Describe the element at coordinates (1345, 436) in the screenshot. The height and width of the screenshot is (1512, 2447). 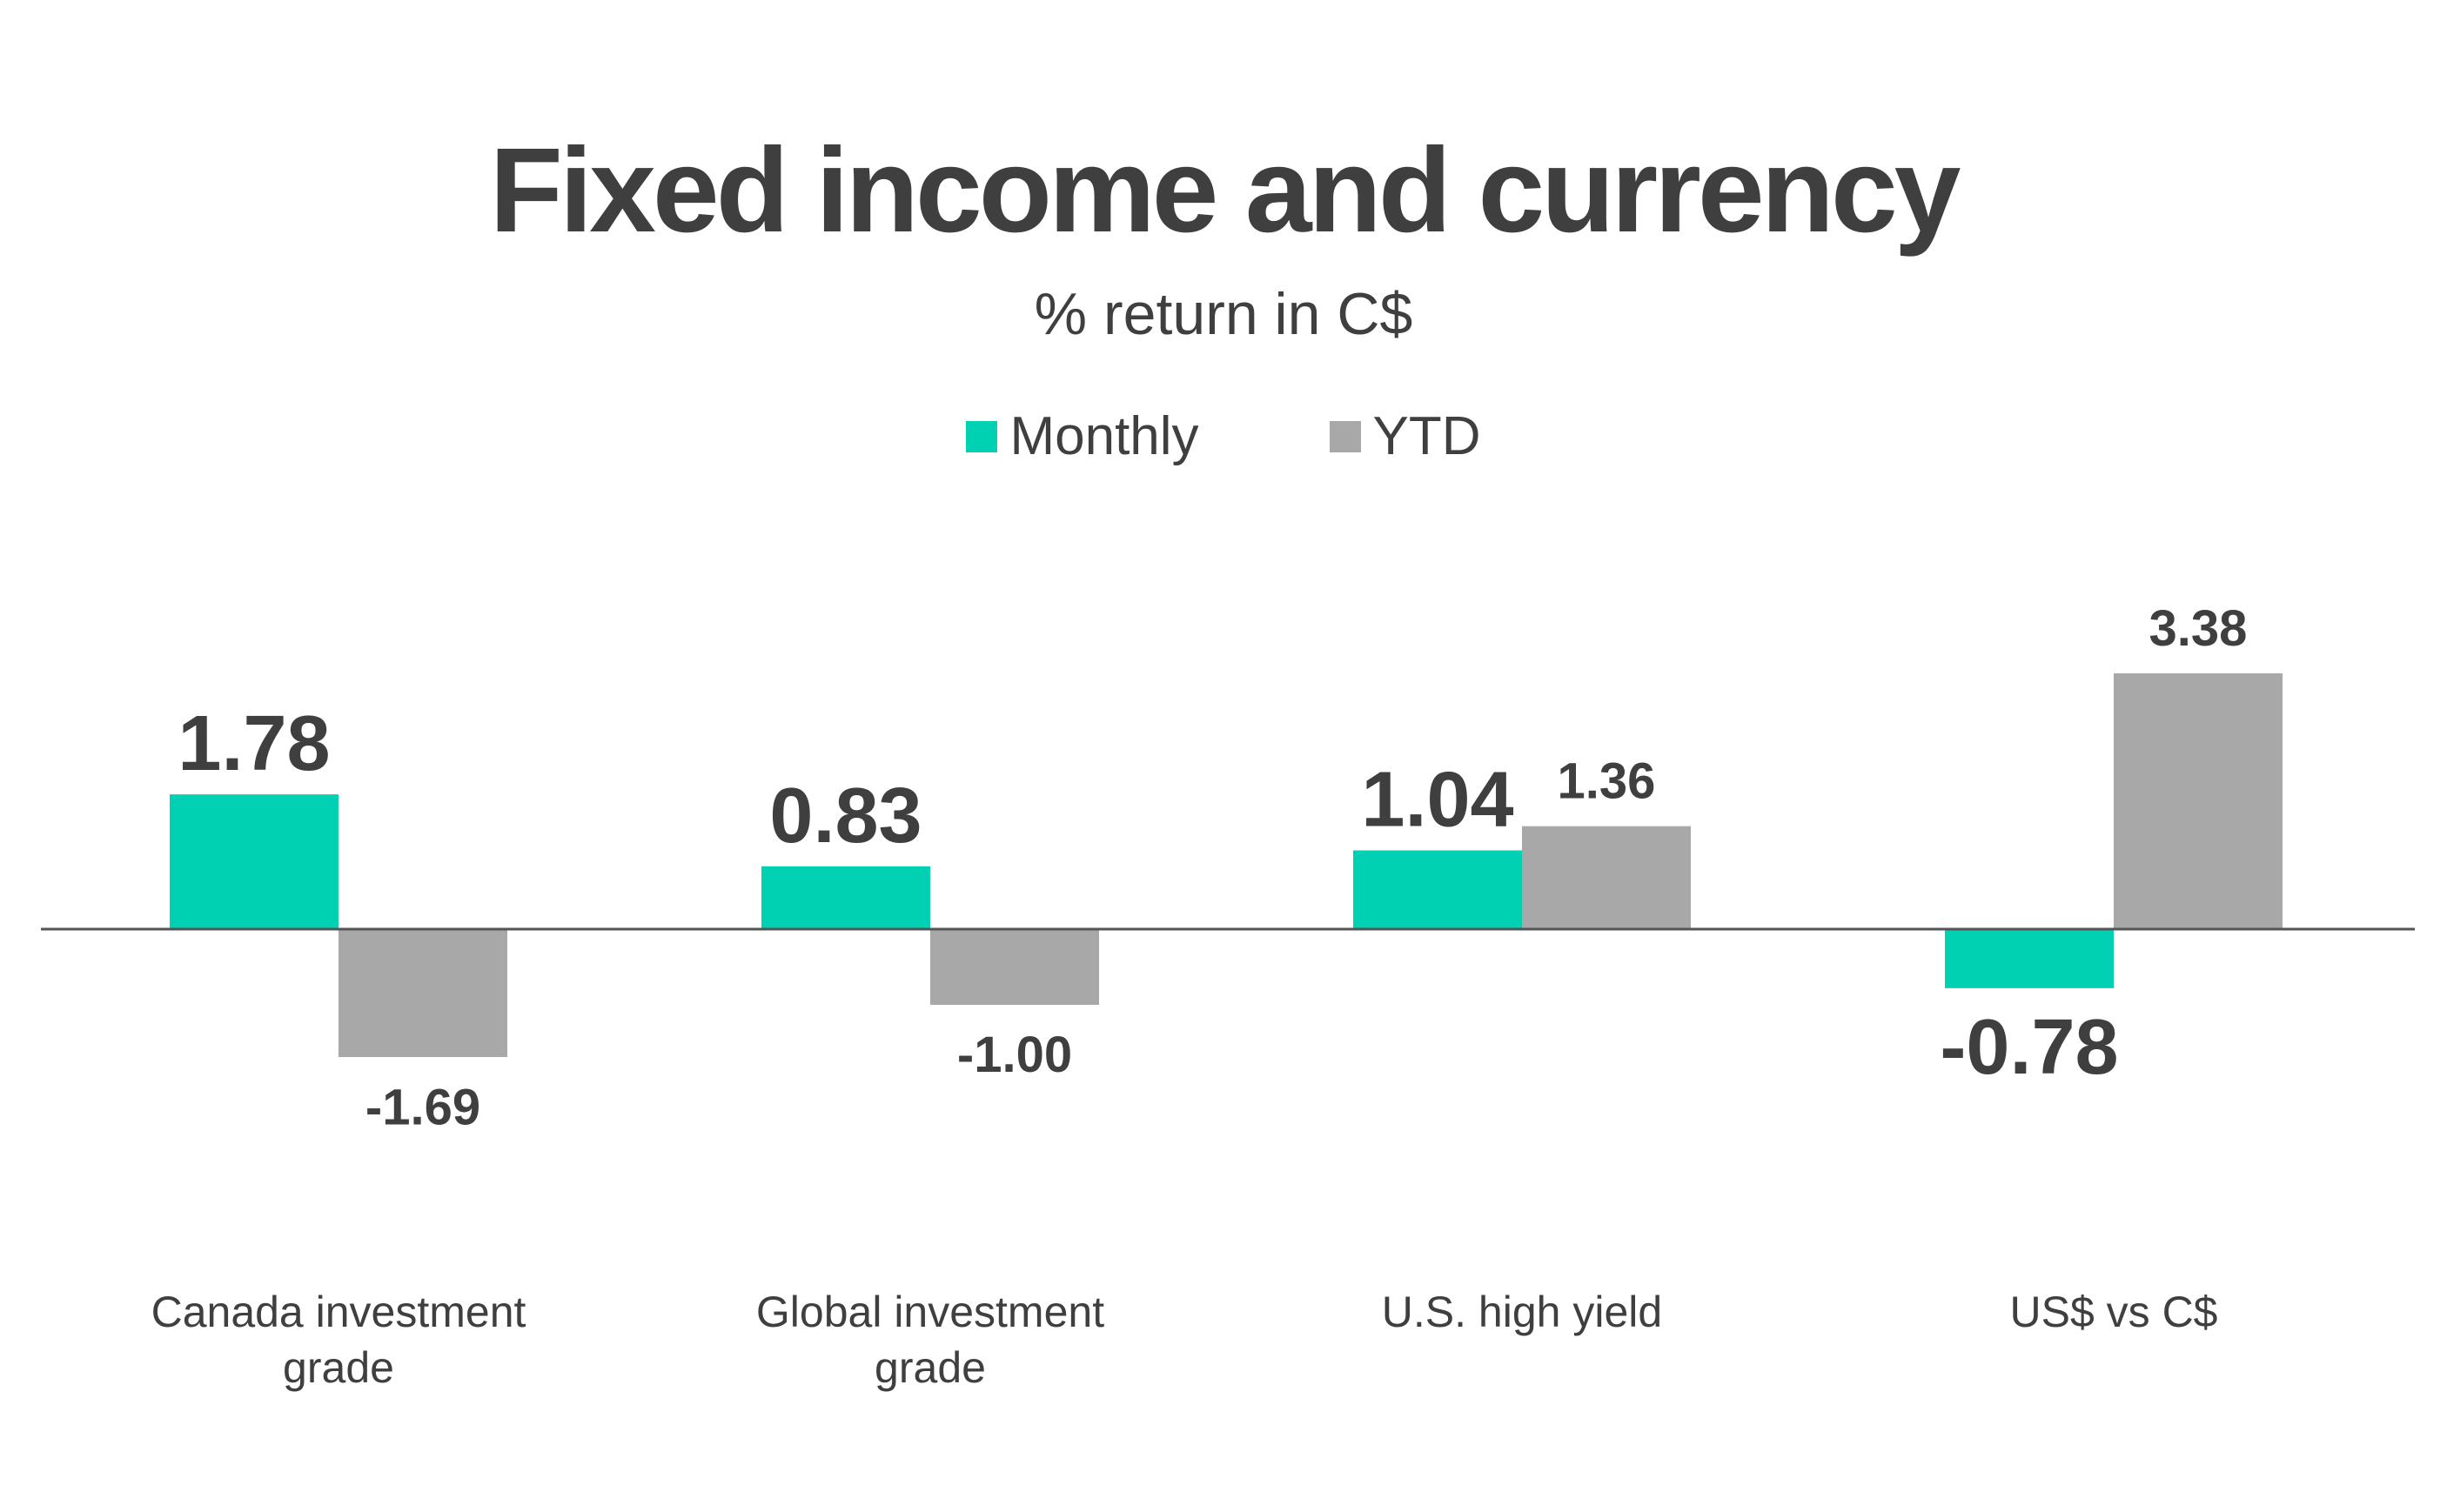
I see `legend-swatch-ytd` at that location.